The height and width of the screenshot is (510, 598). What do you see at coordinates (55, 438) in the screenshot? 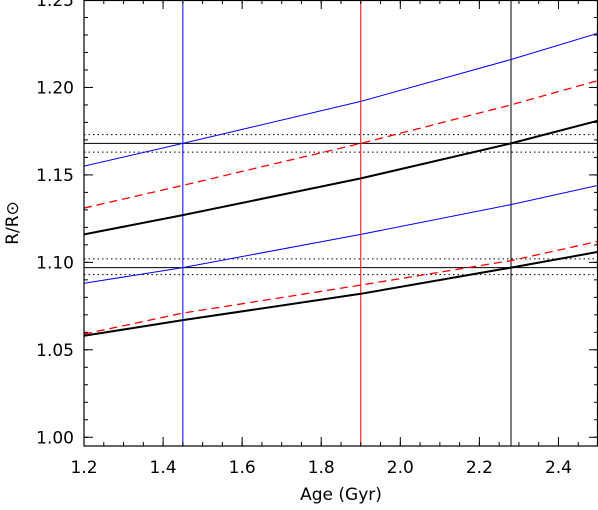
I see `y-tick-label: 1.00` at bounding box center [55, 438].